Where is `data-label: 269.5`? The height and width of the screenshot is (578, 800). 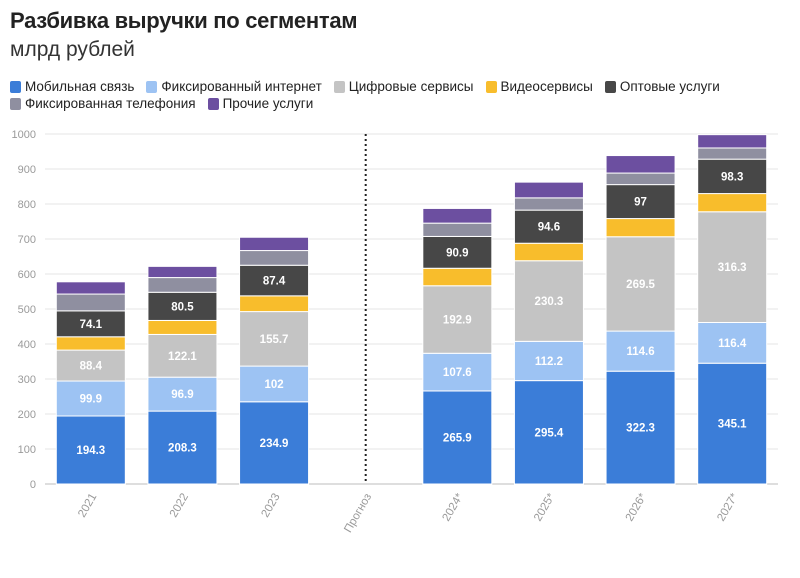
data-label: 269.5 is located at coordinates (640, 285).